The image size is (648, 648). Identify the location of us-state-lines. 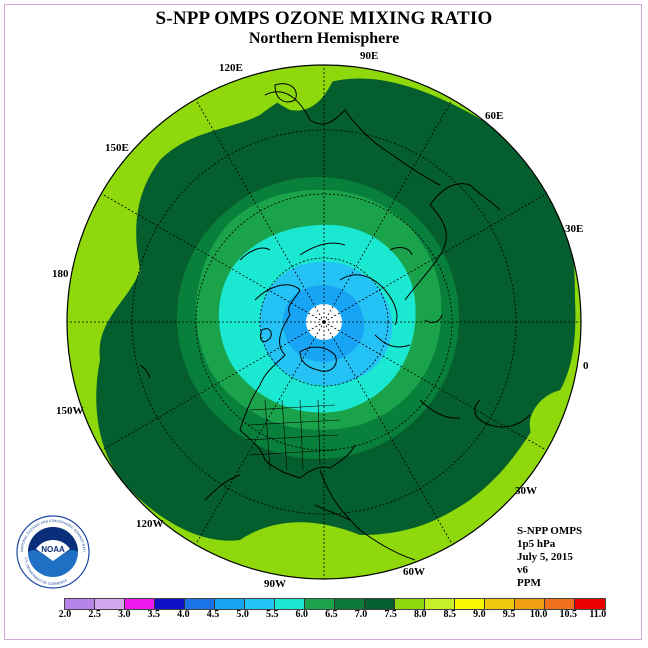
(292, 435).